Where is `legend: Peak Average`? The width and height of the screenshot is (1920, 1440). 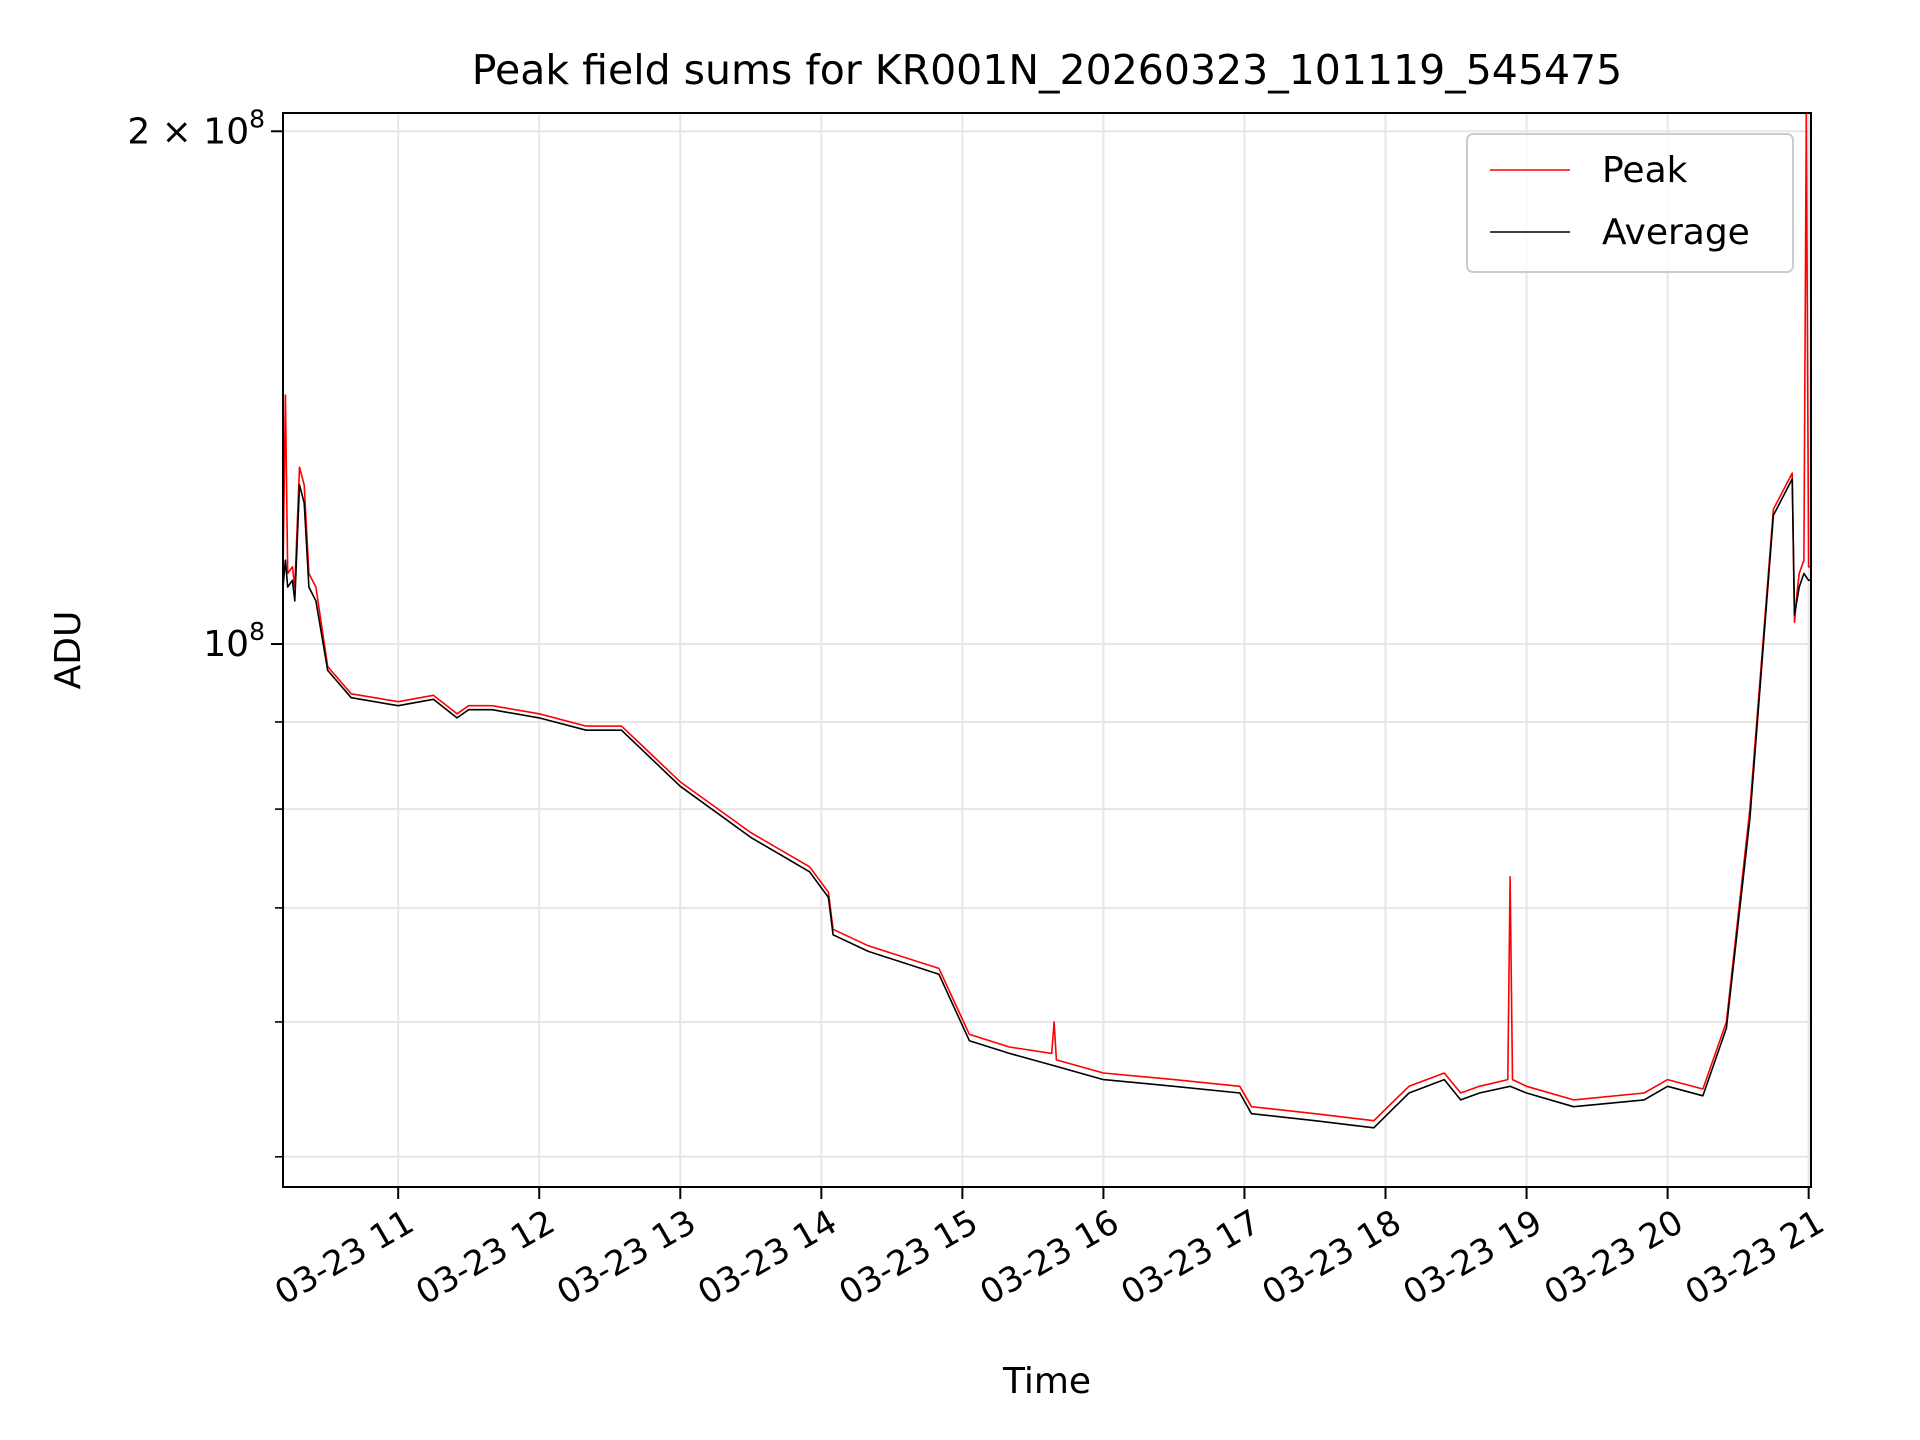 legend: Peak Average is located at coordinates (1630, 203).